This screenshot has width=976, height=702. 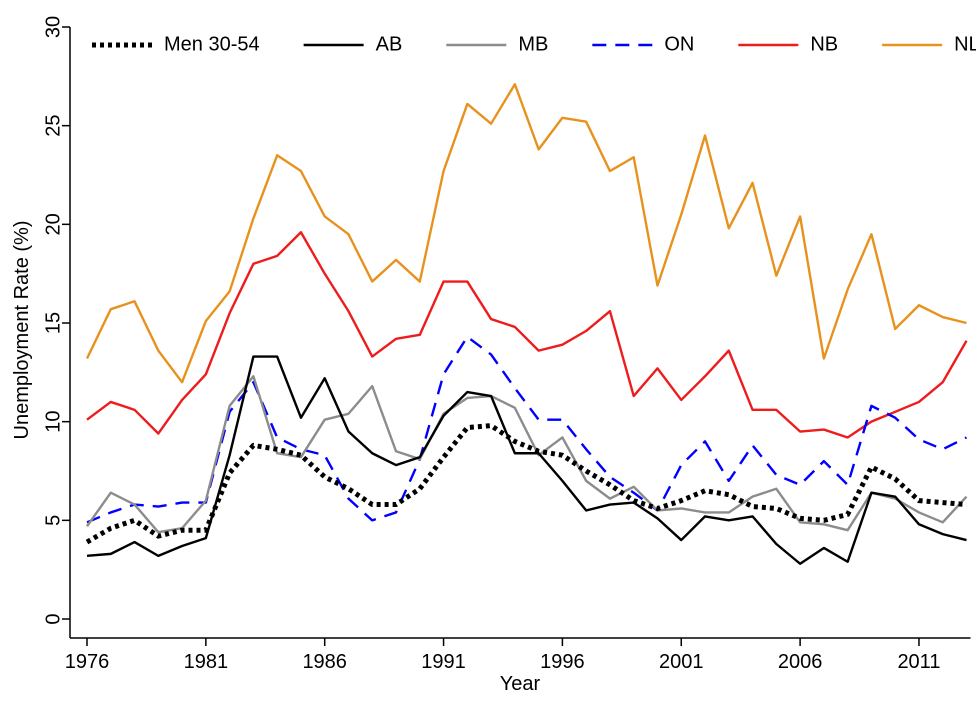 I want to click on y-tick-label: 5, so click(x=53, y=520).